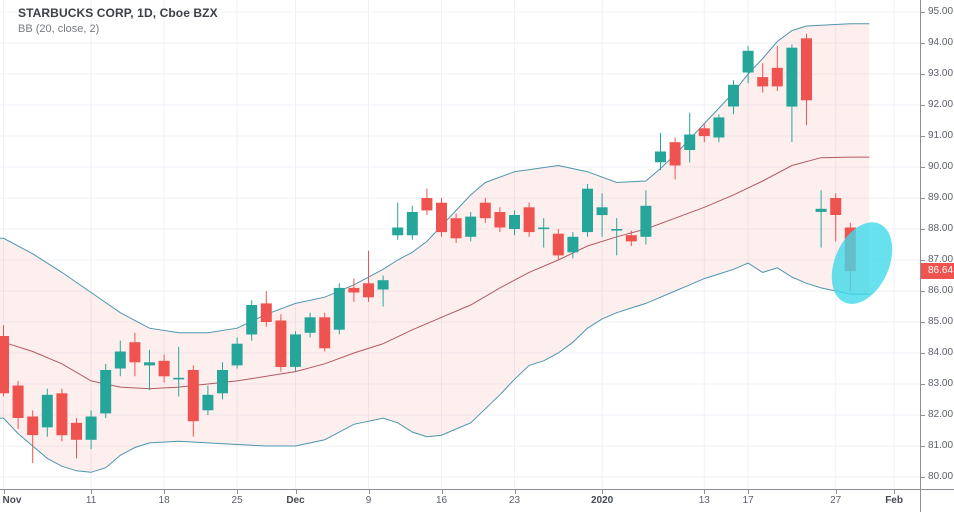 The height and width of the screenshot is (512, 954). I want to click on highlight-ellipse-annotation, so click(862, 263).